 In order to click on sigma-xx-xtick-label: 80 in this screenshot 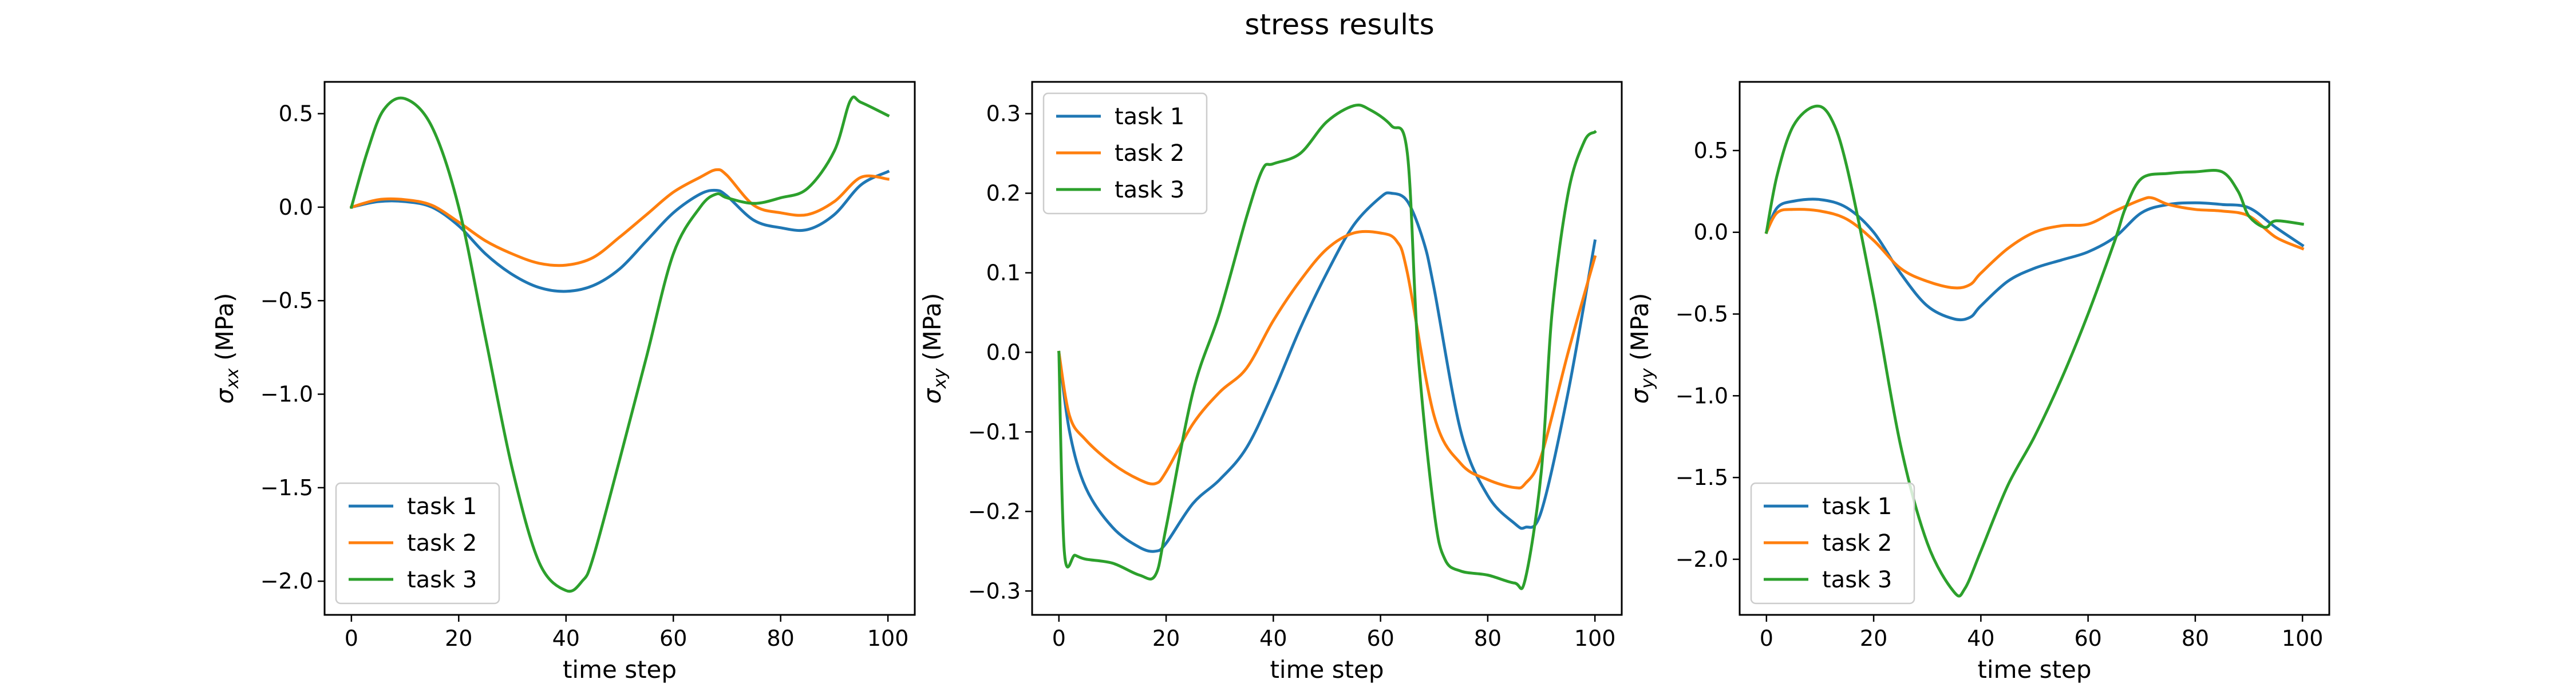, I will do `click(781, 639)`.